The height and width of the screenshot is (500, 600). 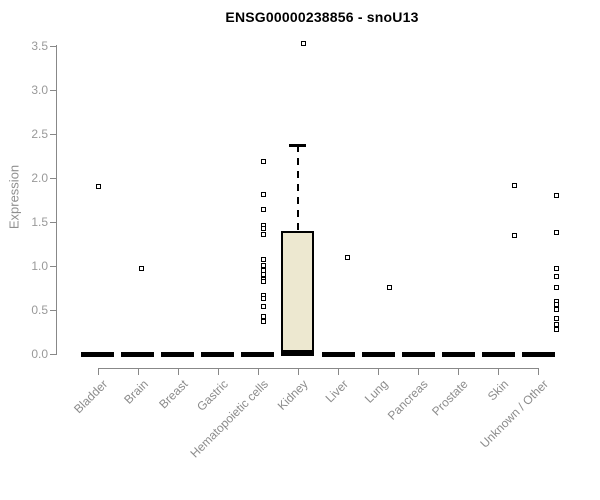 What do you see at coordinates (318, 368) in the screenshot?
I see `x-axis-line` at bounding box center [318, 368].